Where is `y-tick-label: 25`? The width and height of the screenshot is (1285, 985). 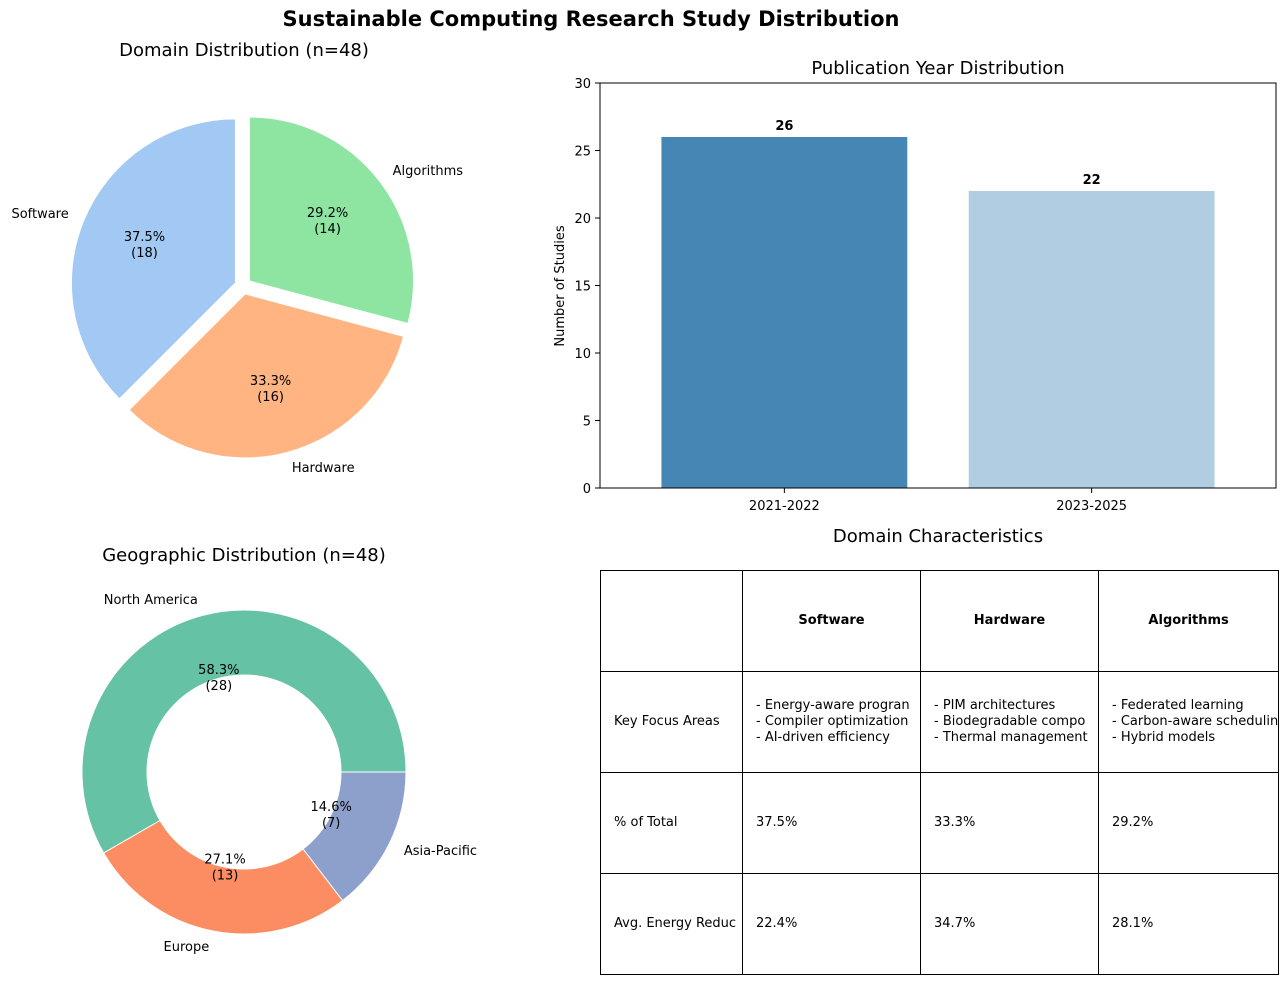 y-tick-label: 25 is located at coordinates (582, 152).